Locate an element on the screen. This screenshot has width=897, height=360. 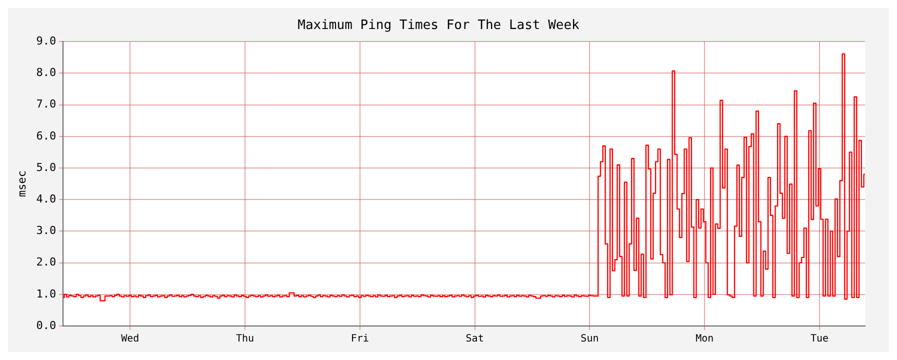
y-axis-title: msec is located at coordinates (21, 184).